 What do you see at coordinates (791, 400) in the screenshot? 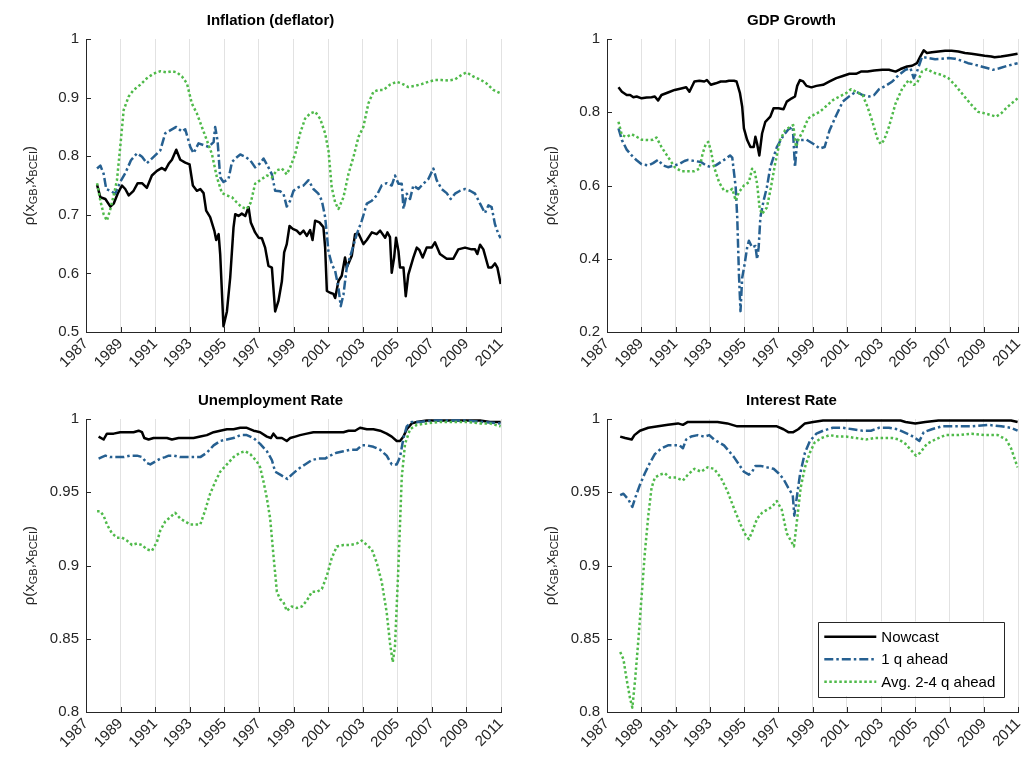
I see `chart-title: Interest Rate` at bounding box center [791, 400].